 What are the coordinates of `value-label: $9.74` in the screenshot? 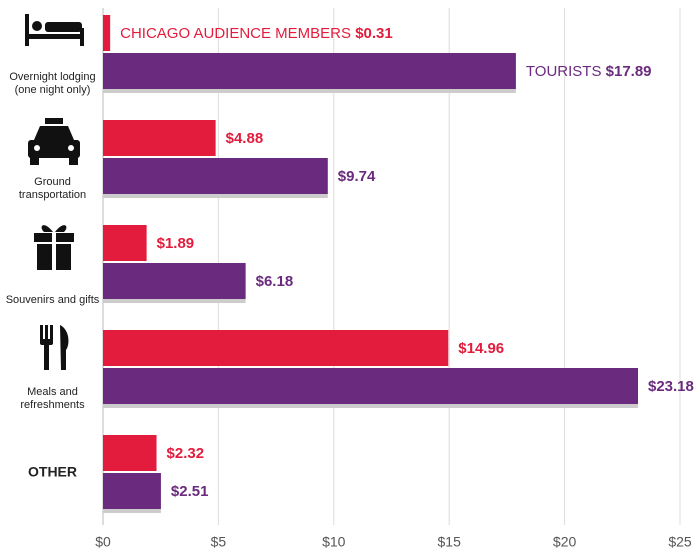 It's located at (357, 176).